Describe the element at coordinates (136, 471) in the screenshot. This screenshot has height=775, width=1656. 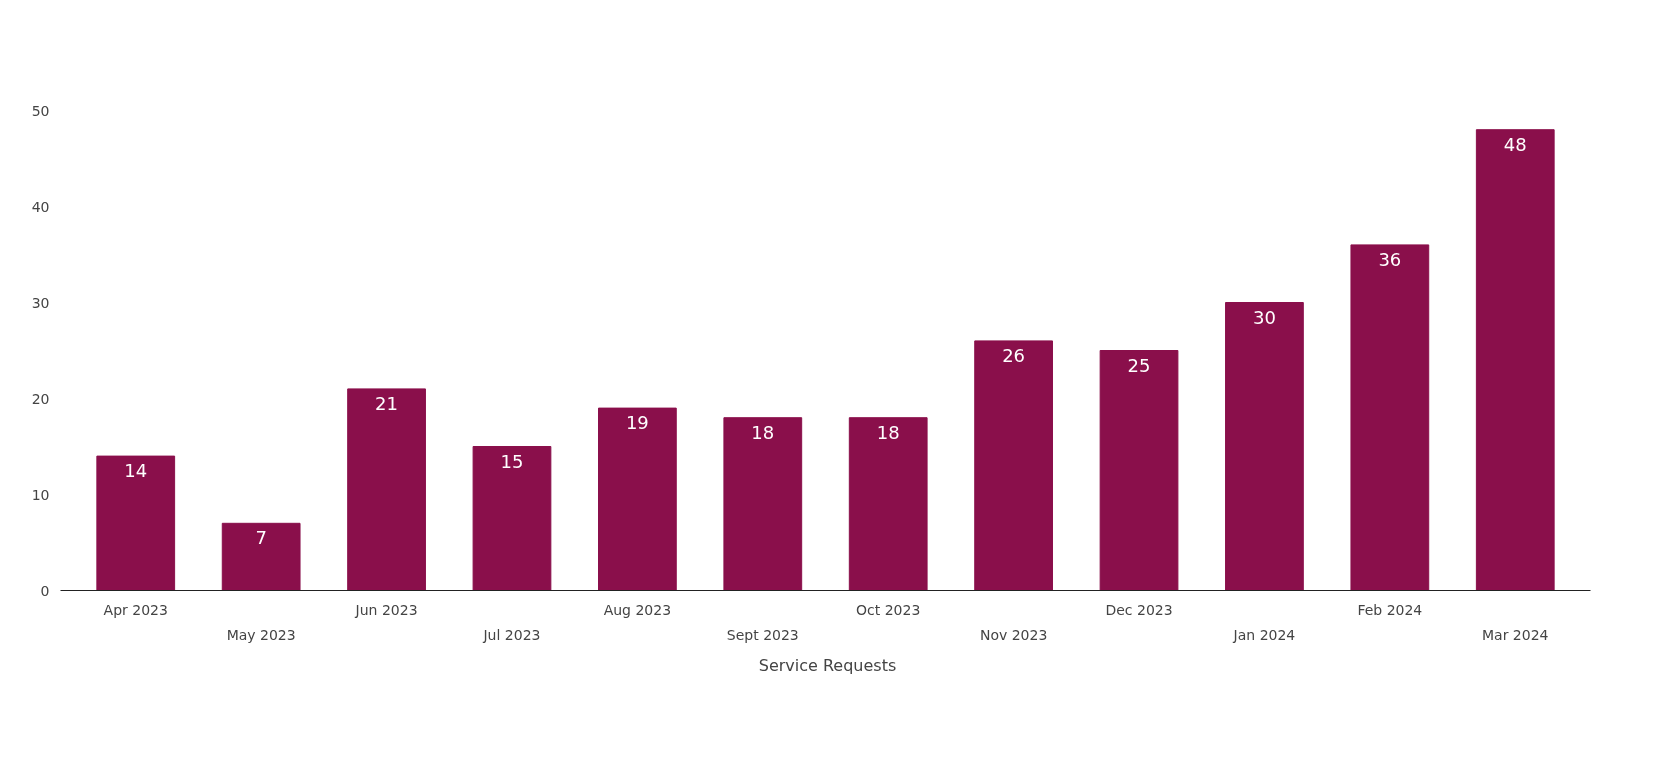
I see `data-label: 14` at that location.